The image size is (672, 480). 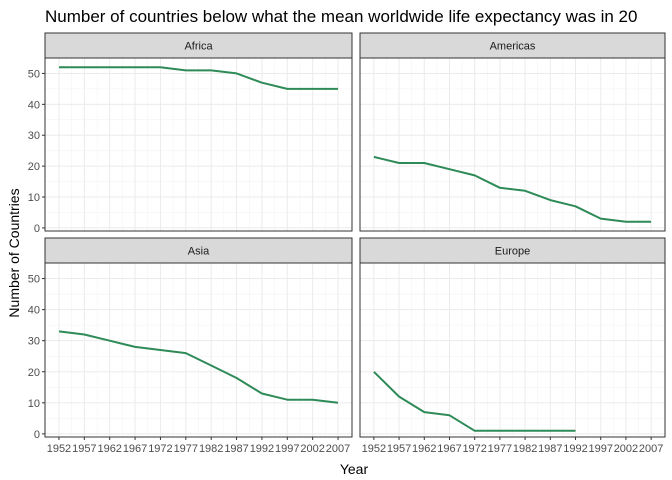 What do you see at coordinates (512, 189) in the screenshot?
I see `series-line-americas` at bounding box center [512, 189].